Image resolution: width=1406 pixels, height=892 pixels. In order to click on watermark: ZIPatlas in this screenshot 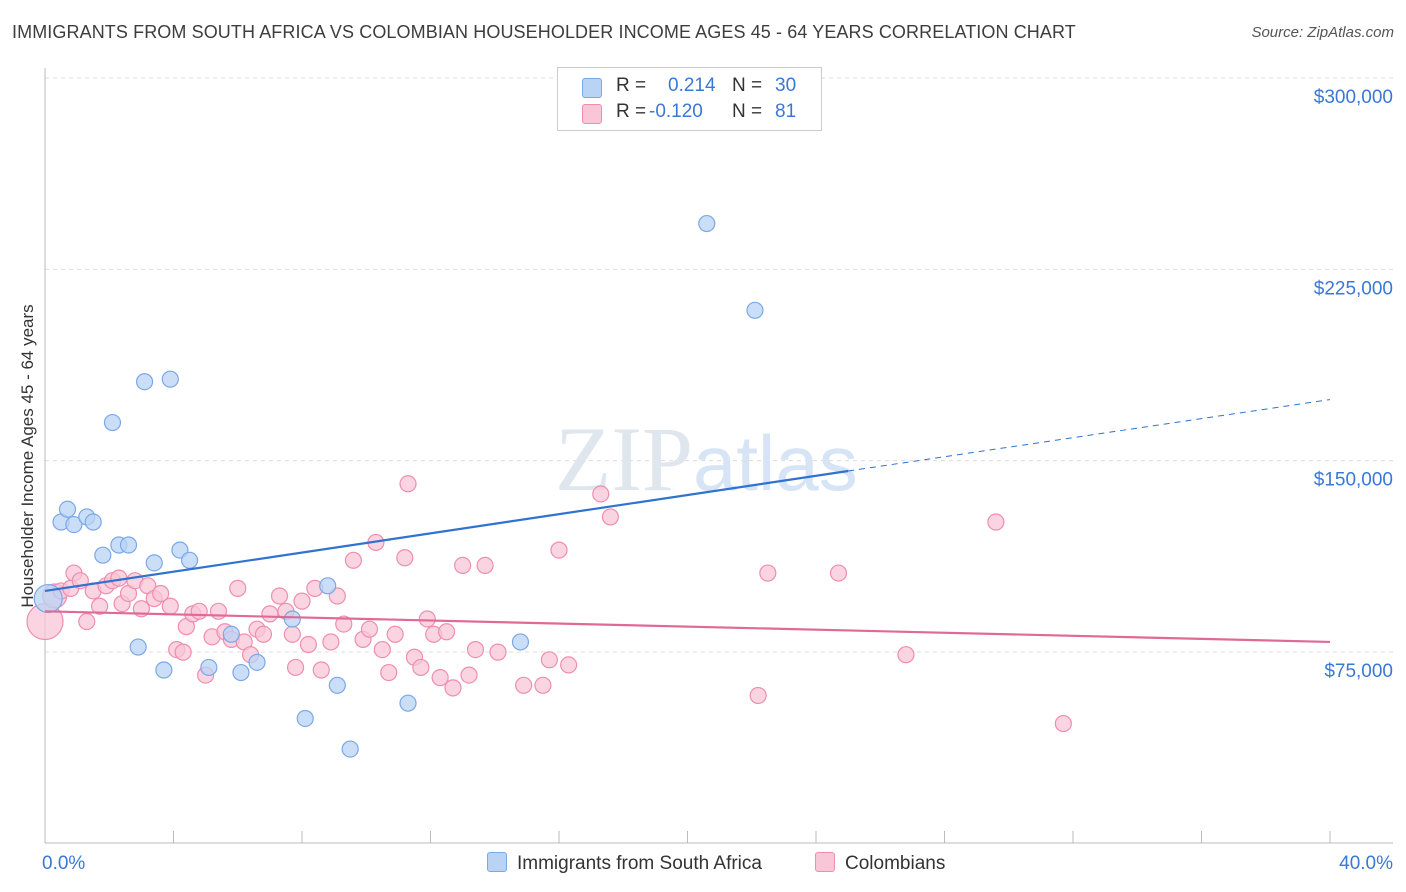, I will do `click(706, 459)`.